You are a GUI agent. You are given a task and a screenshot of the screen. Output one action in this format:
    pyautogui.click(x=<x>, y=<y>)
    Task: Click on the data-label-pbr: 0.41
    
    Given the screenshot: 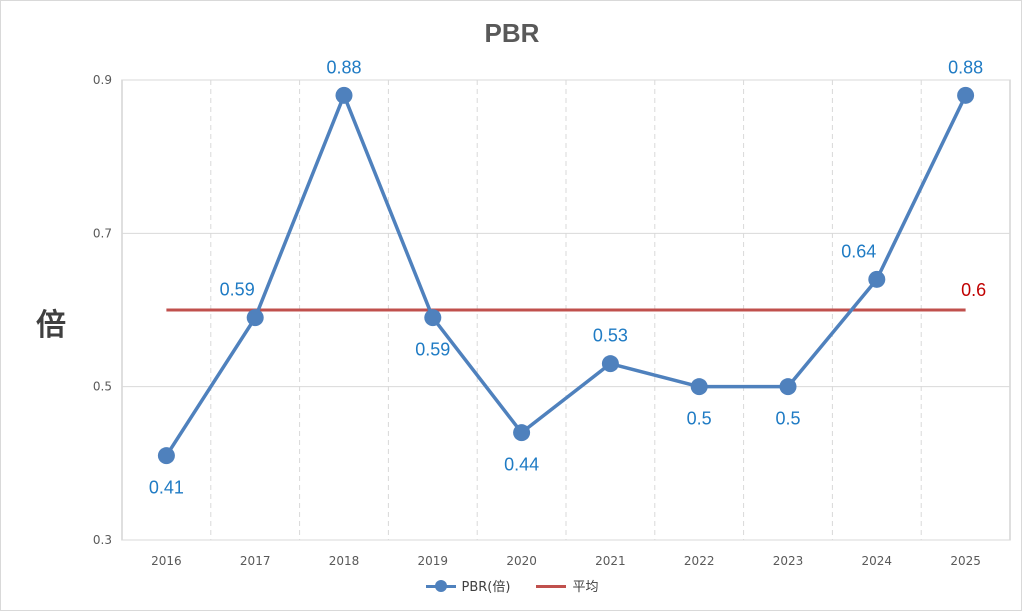 What is the action you would take?
    pyautogui.click(x=166, y=488)
    